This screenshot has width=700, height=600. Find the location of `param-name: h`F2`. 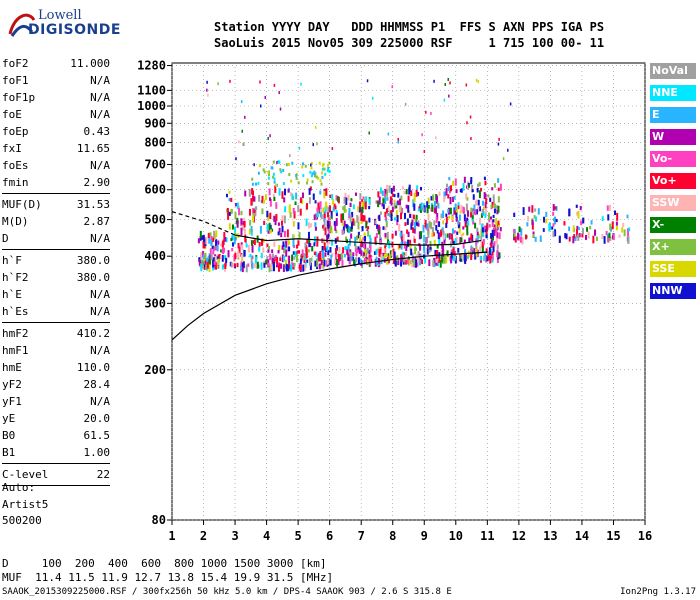

param-name: h`F2 is located at coordinates (15, 277).